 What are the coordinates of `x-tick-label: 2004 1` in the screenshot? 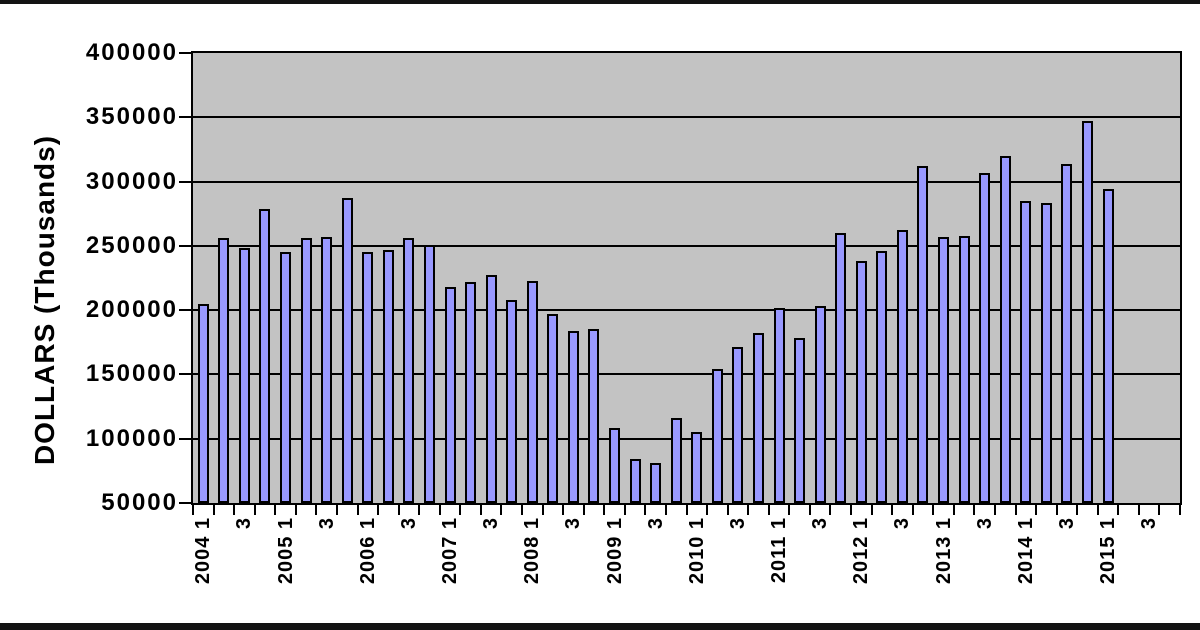 It's located at (203, 551).